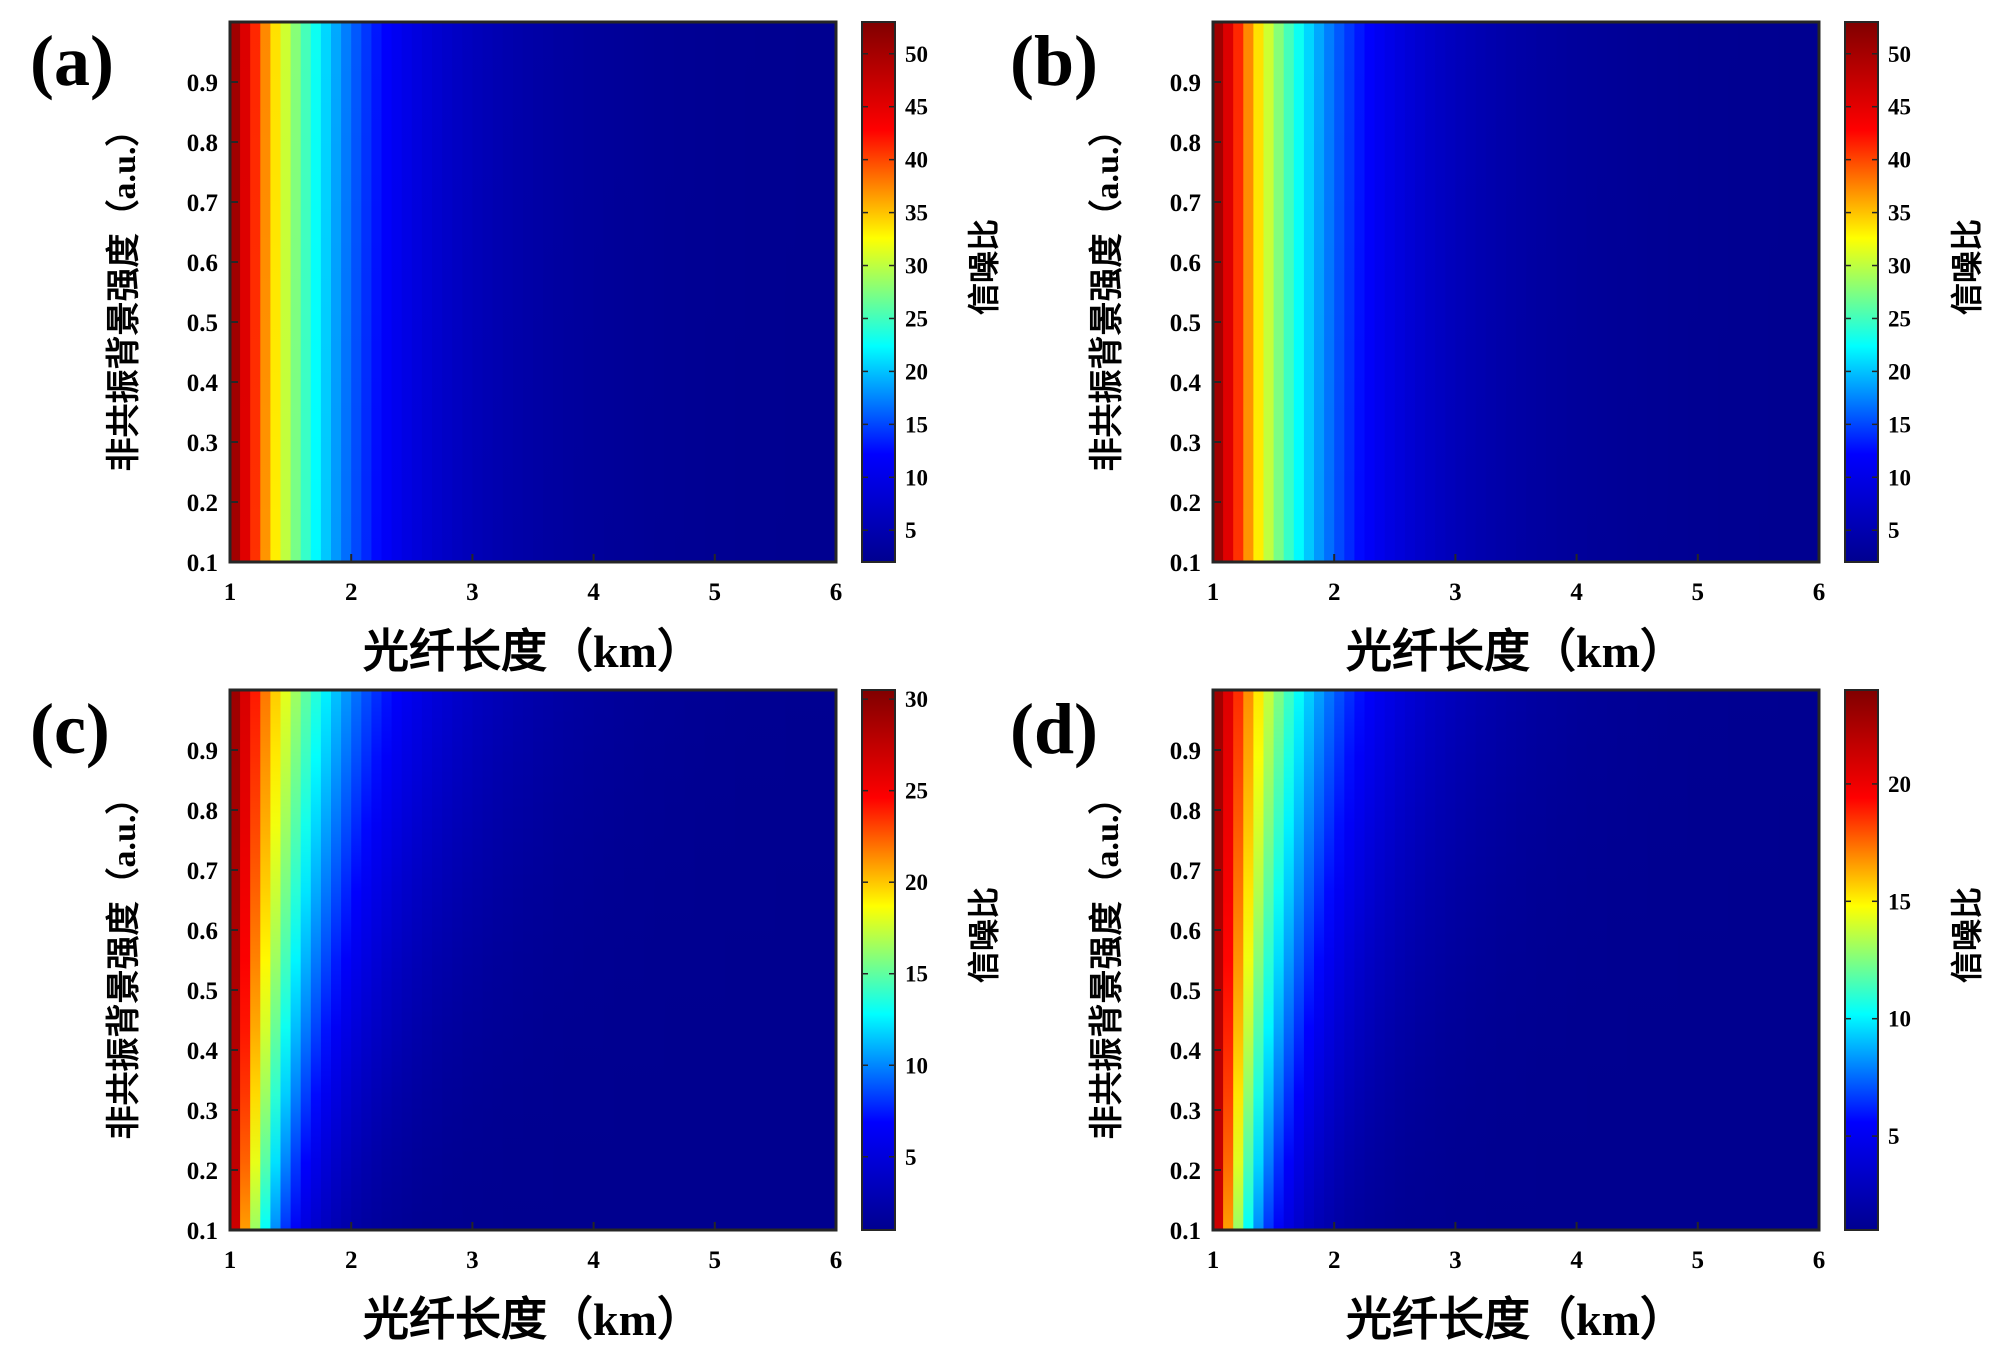  What do you see at coordinates (878, 292) in the screenshot?
I see `colorbar` at bounding box center [878, 292].